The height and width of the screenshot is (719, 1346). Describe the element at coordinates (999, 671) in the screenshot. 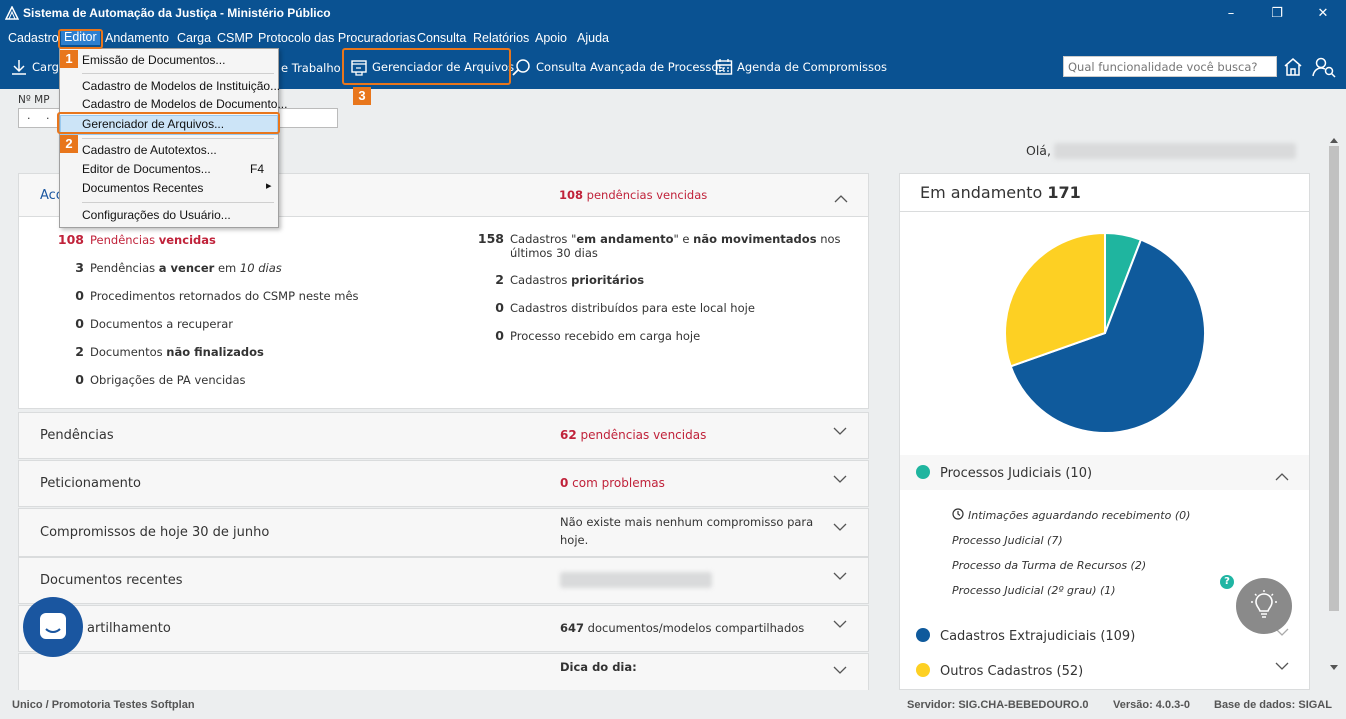

I see `legend-outros-cadastros: Outros Cadastros (52)` at that location.